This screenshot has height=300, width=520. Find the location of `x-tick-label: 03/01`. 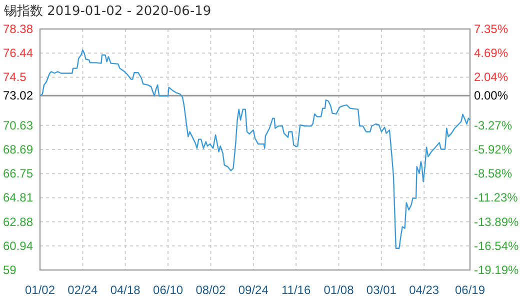

x-tick-label: 03/01 is located at coordinates (381, 290).